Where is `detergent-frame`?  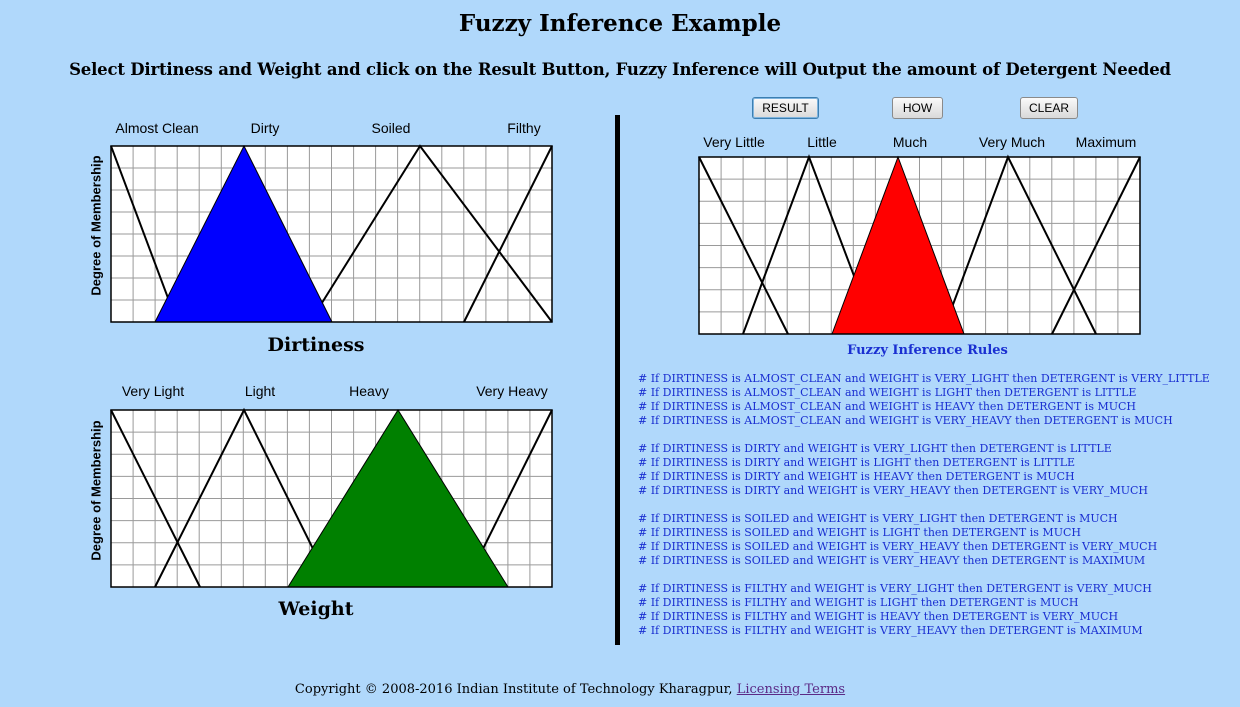 detergent-frame is located at coordinates (919, 245).